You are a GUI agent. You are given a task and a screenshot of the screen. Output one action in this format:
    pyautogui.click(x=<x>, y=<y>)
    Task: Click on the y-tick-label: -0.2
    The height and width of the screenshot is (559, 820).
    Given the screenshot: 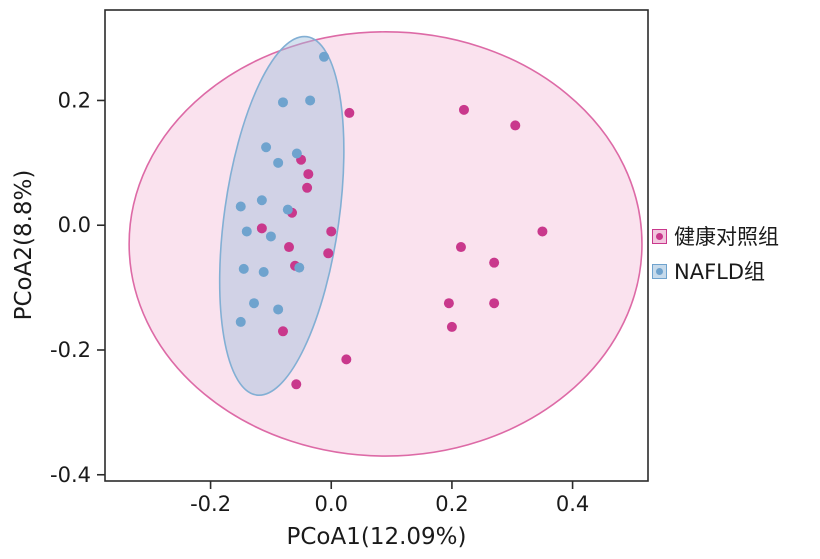 What is the action you would take?
    pyautogui.click(x=70, y=350)
    